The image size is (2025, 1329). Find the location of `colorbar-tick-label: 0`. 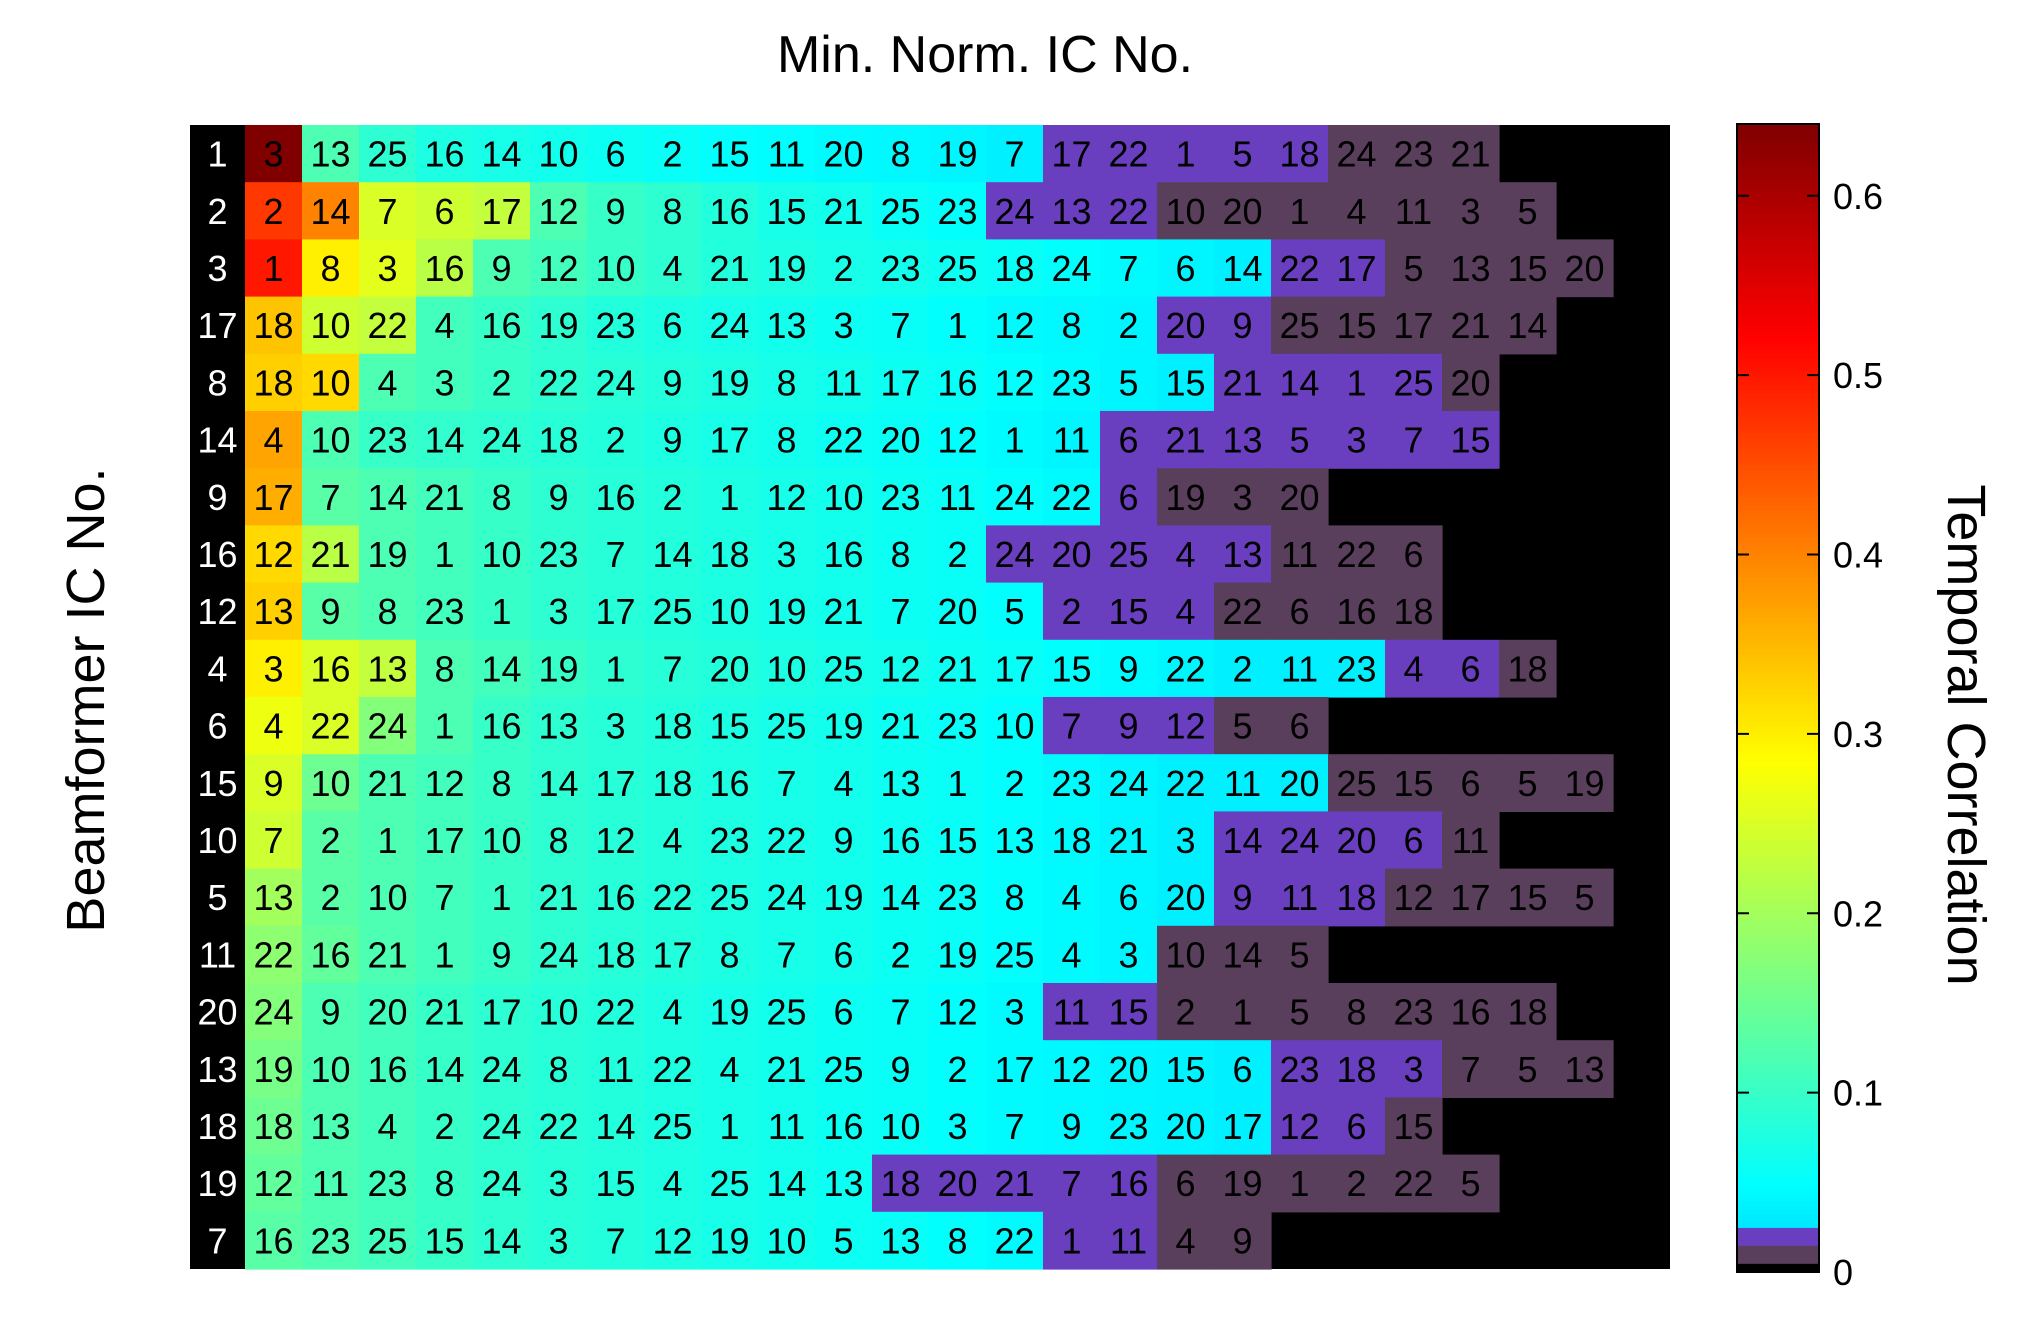

colorbar-tick-label: 0 is located at coordinates (1843, 1272).